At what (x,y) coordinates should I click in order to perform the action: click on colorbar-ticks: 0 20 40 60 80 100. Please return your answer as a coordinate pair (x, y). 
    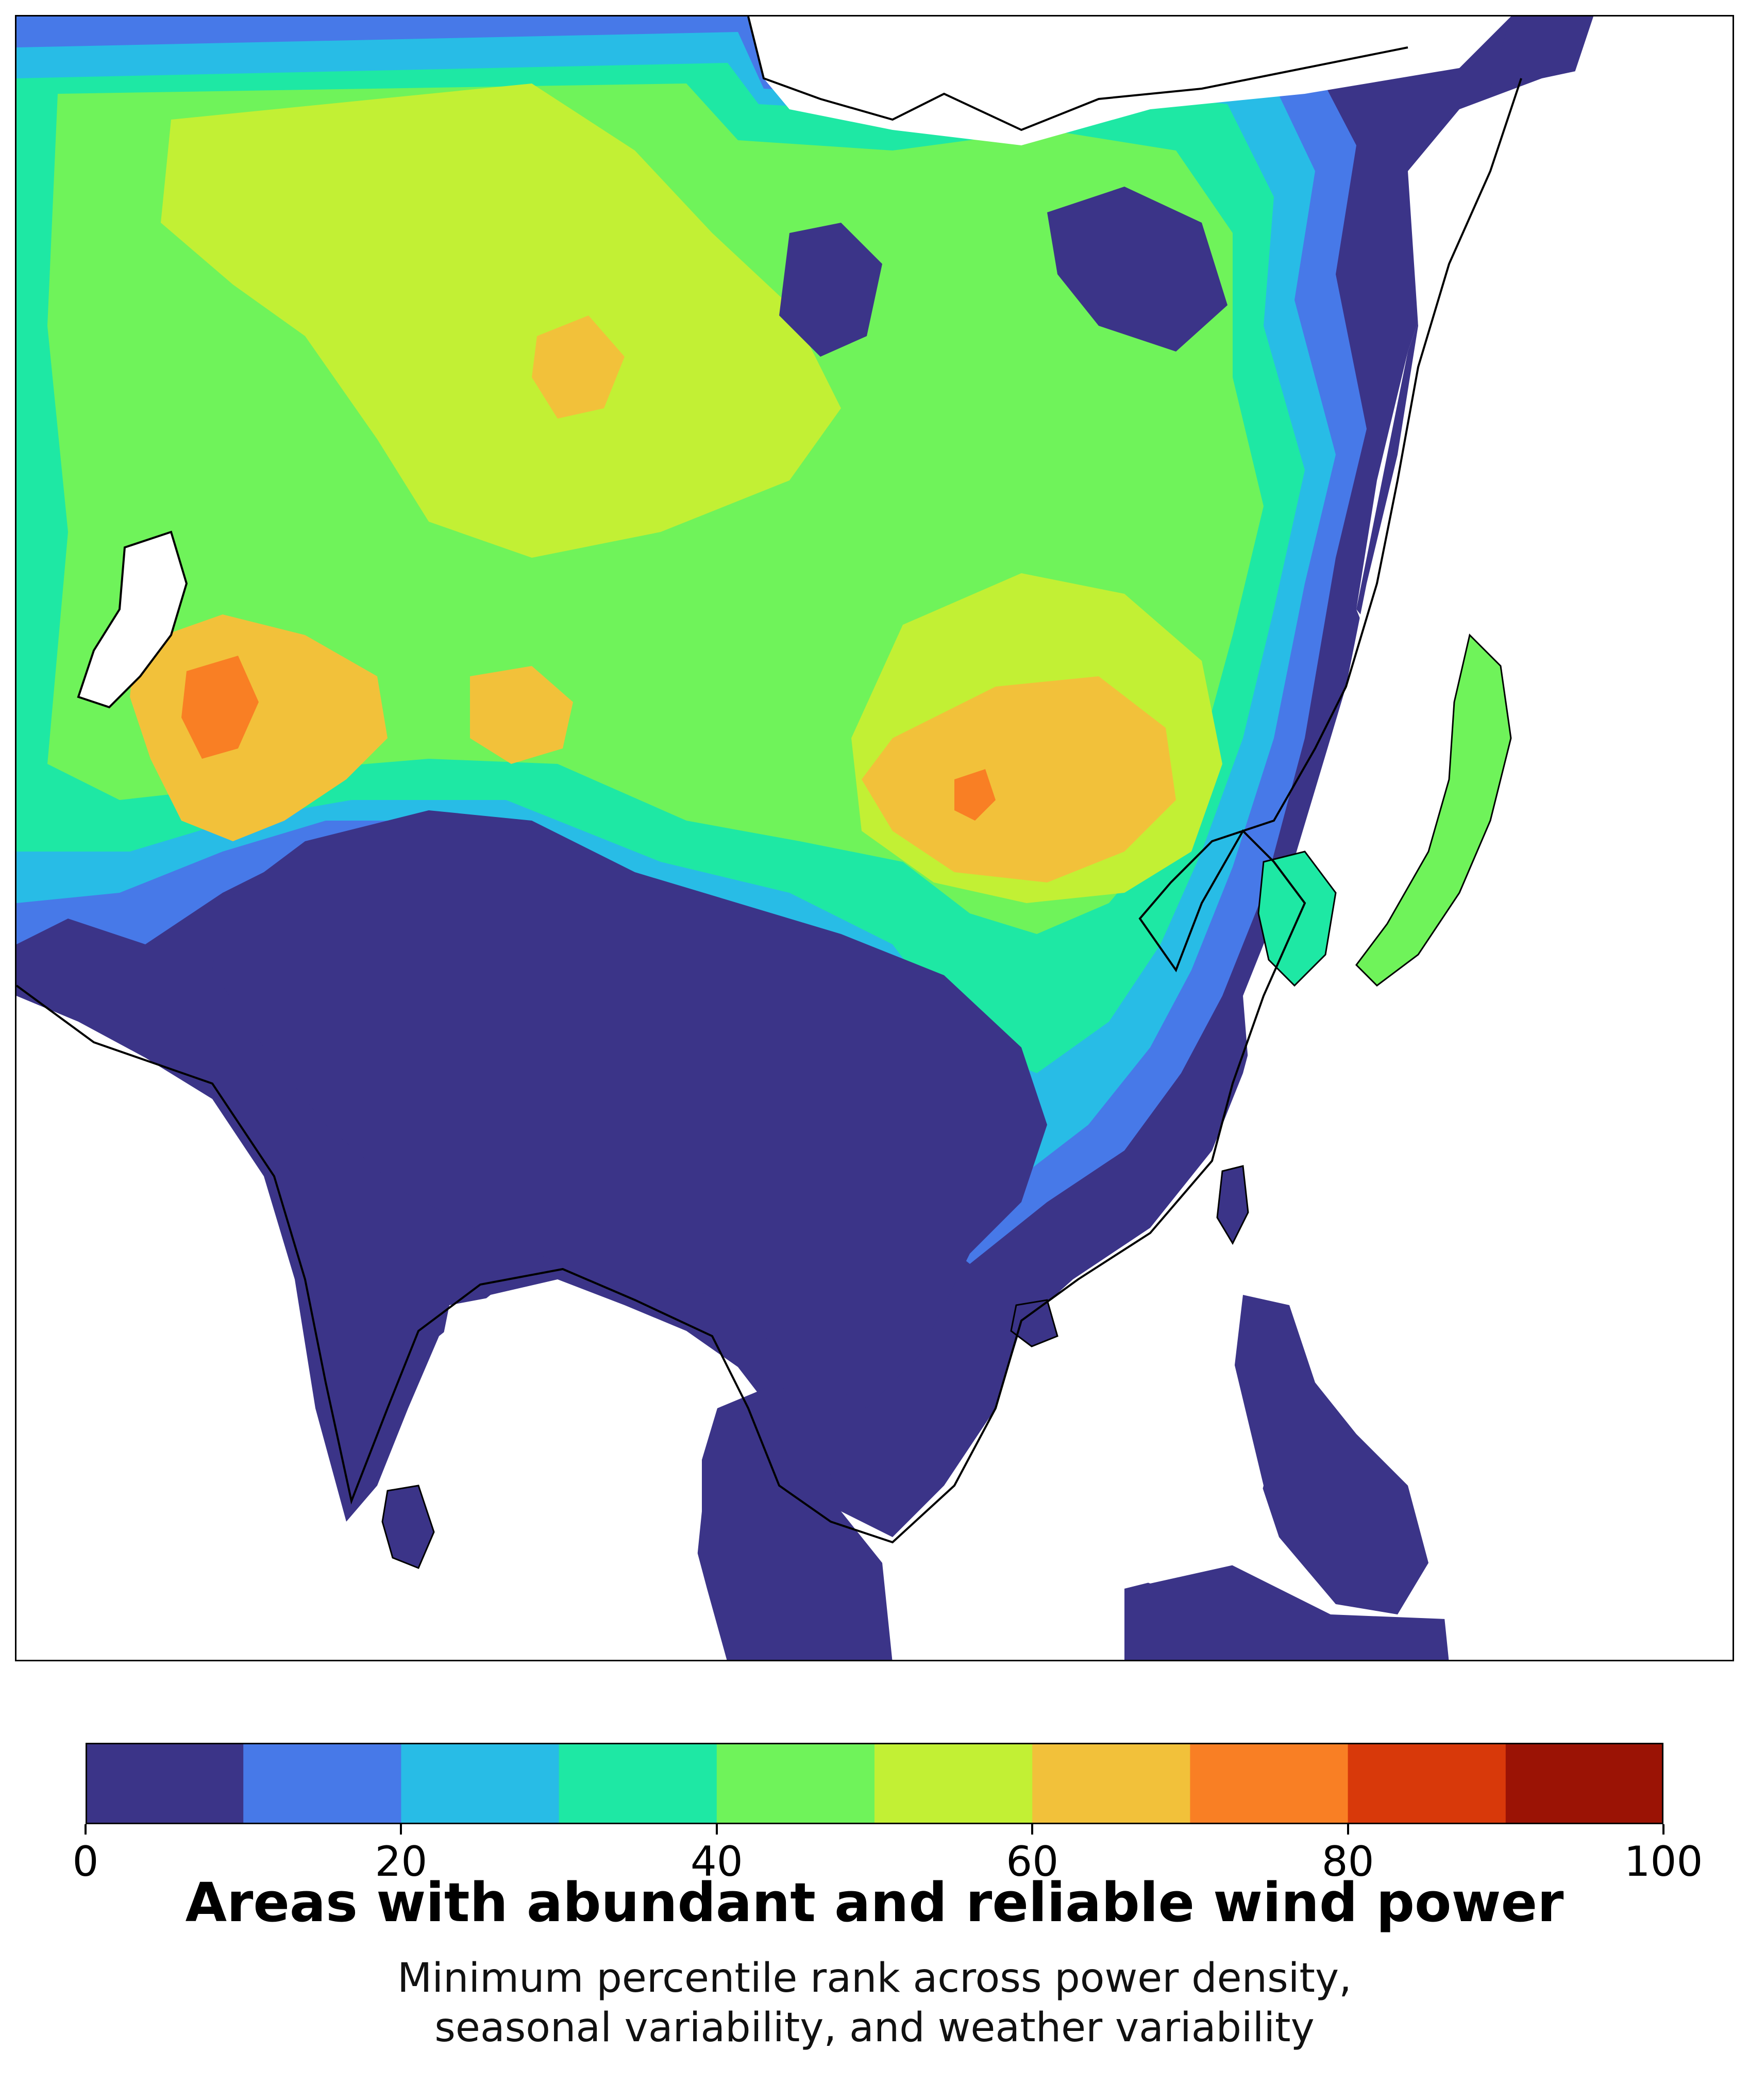
    Looking at the image, I should click on (888, 1855).